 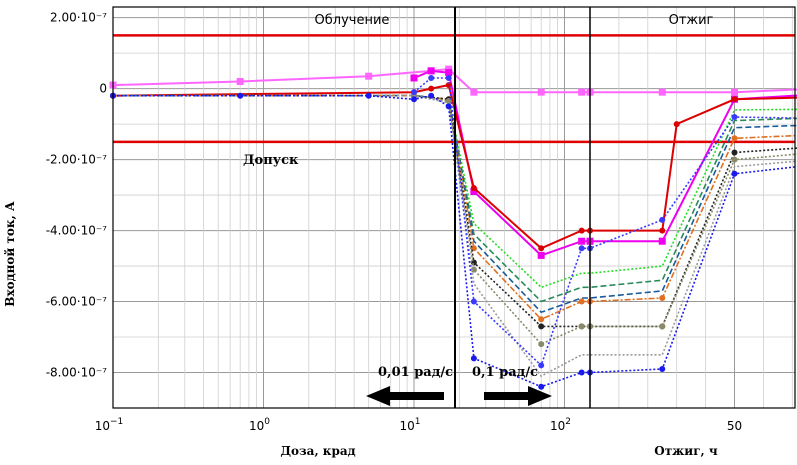 What do you see at coordinates (76, 231) in the screenshot?
I see `y-tick-label: -4.00·10⁻⁷` at bounding box center [76, 231].